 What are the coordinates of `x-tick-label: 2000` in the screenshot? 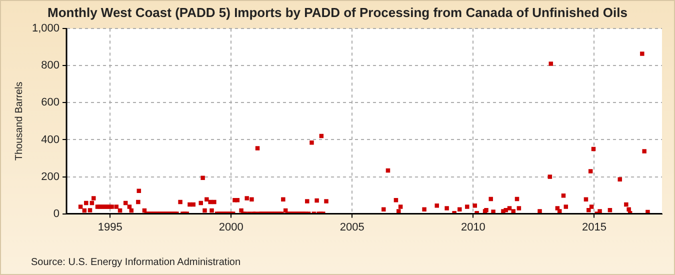 It's located at (231, 227).